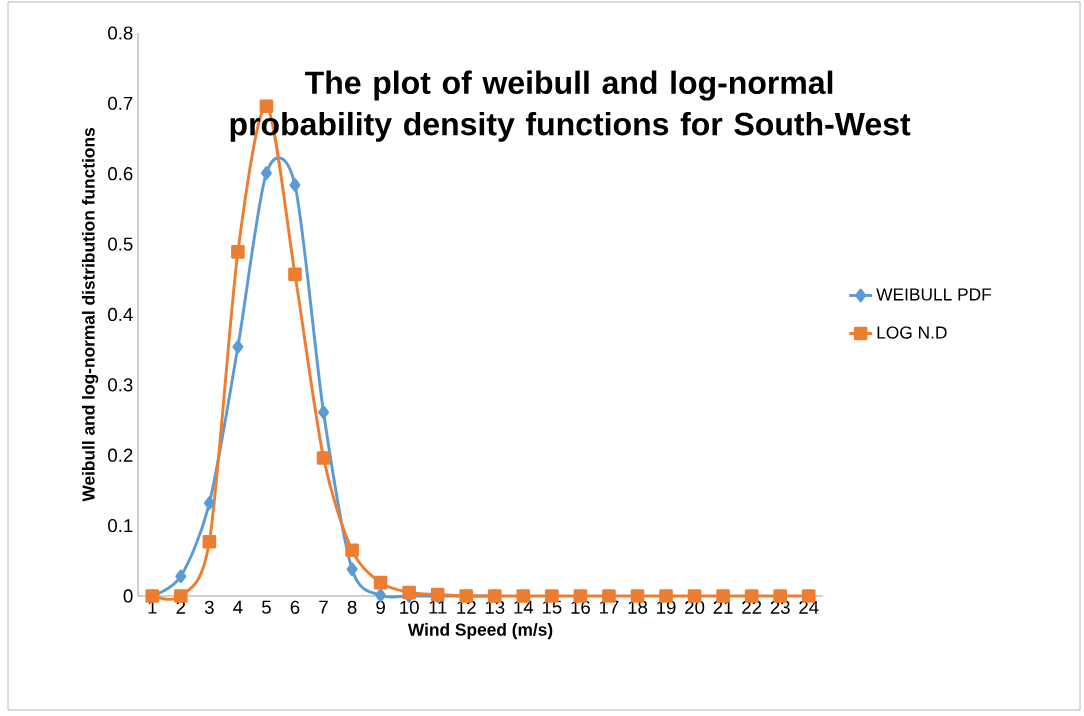 The image size is (1084, 716). I want to click on y-tick-label: 0.1, so click(120, 525).